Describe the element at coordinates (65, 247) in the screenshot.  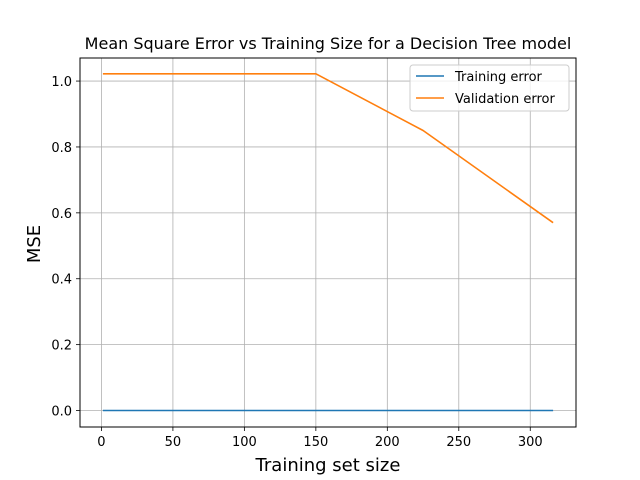
I see `y-axis-ticks: 0.0 0.2 0.4 0.6 0.8 1.0` at that location.